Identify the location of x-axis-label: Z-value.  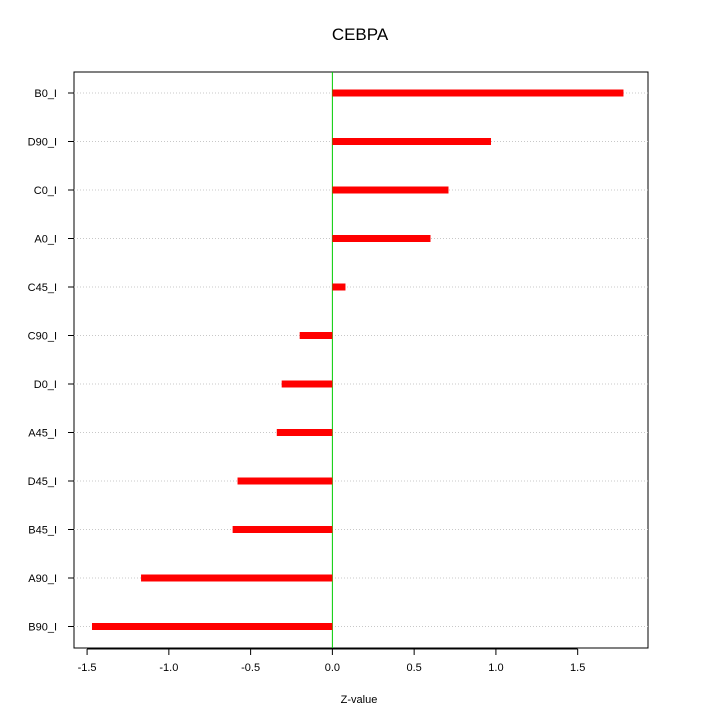
(359, 700).